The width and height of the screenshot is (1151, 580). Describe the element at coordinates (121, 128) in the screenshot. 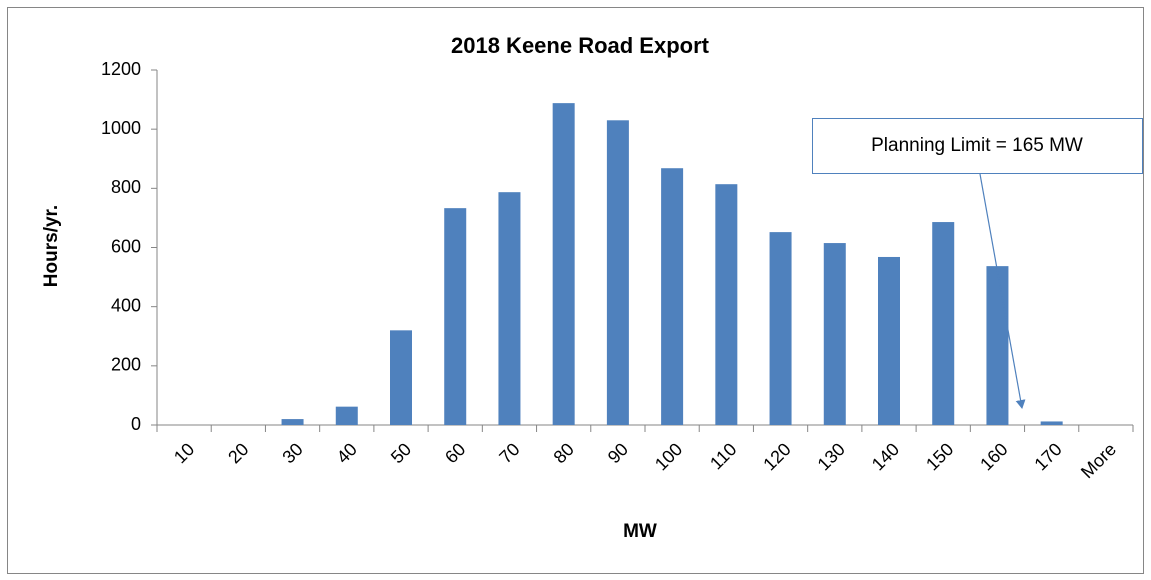

I see `y-tick-label: 1000` at that location.